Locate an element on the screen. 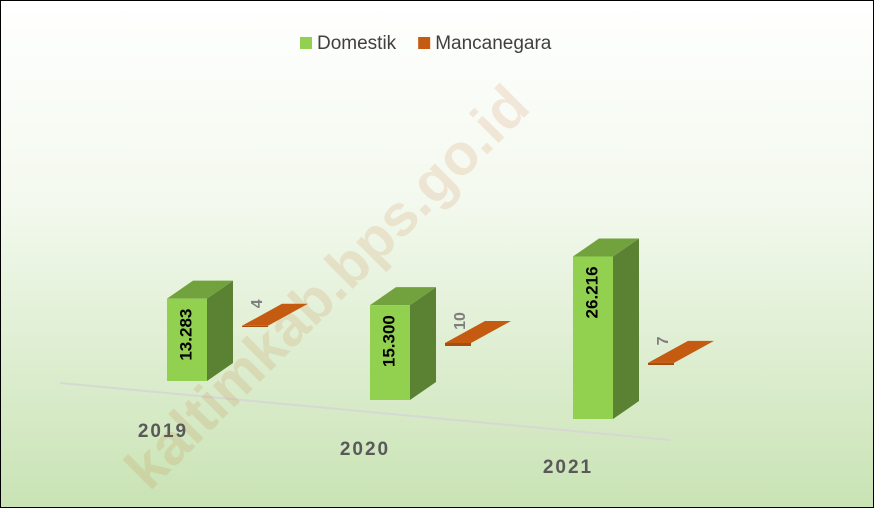 Image resolution: width=874 pixels, height=513 pixels. x-tick-label: 2021 is located at coordinates (568, 467).